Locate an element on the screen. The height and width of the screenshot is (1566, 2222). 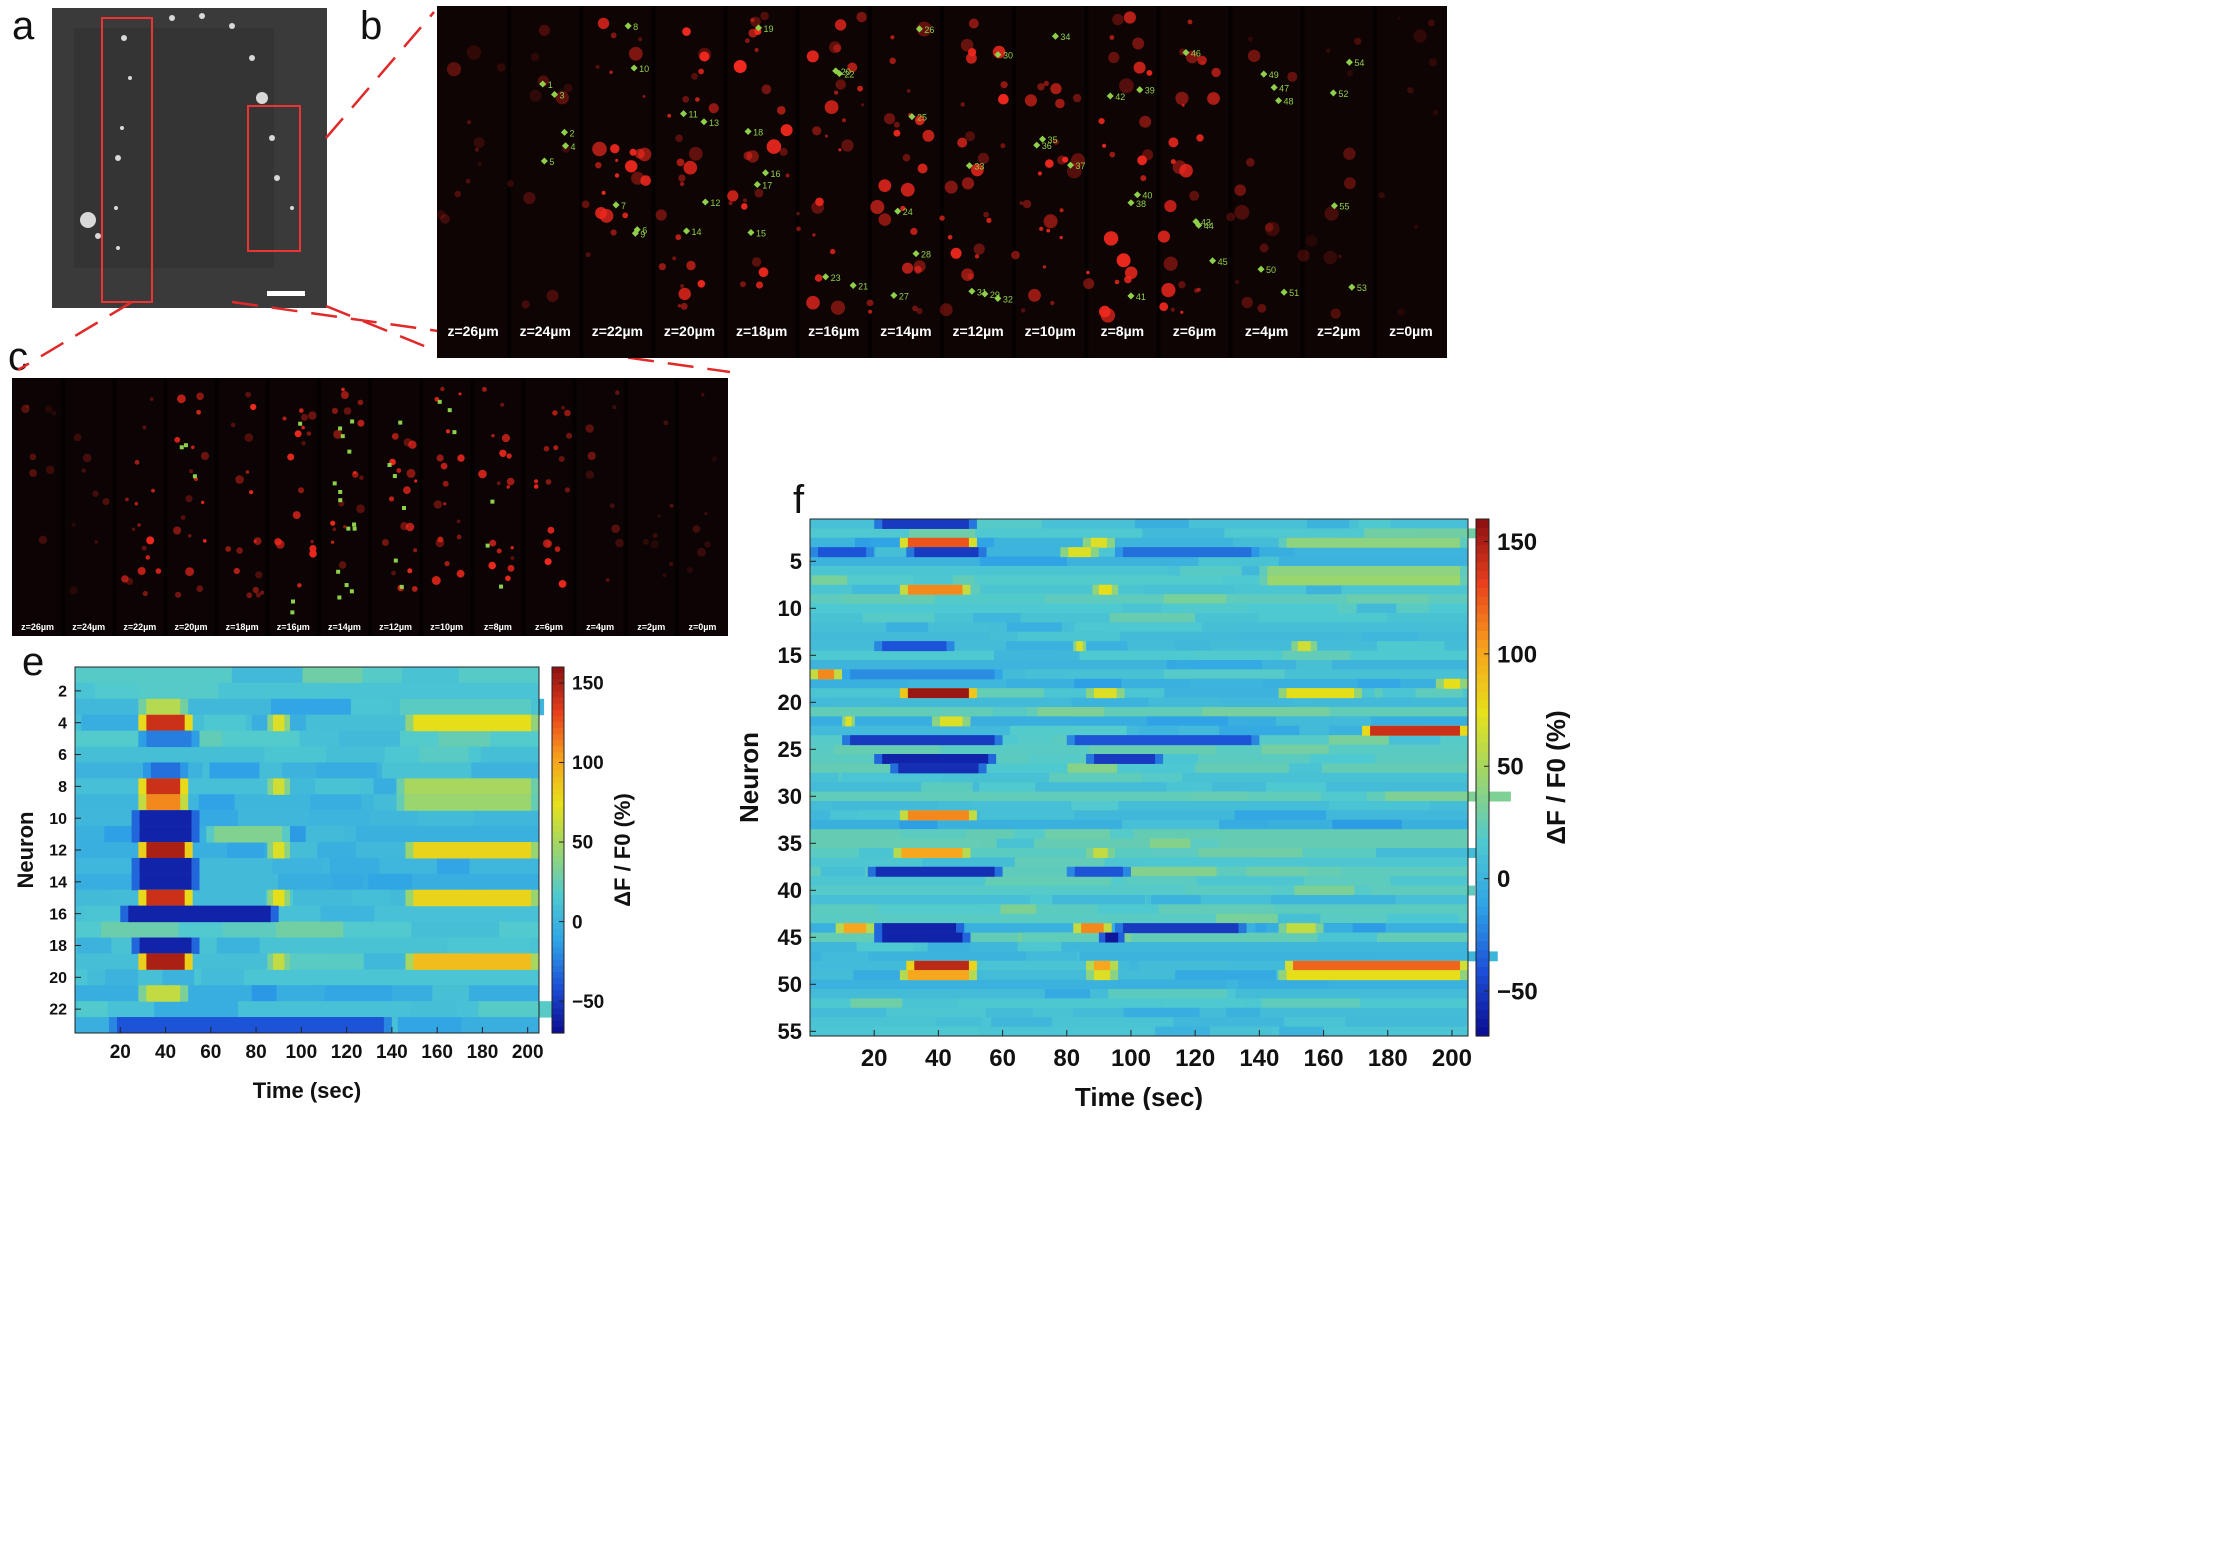
neuron-id-label: 6 is located at coordinates (644, 231).